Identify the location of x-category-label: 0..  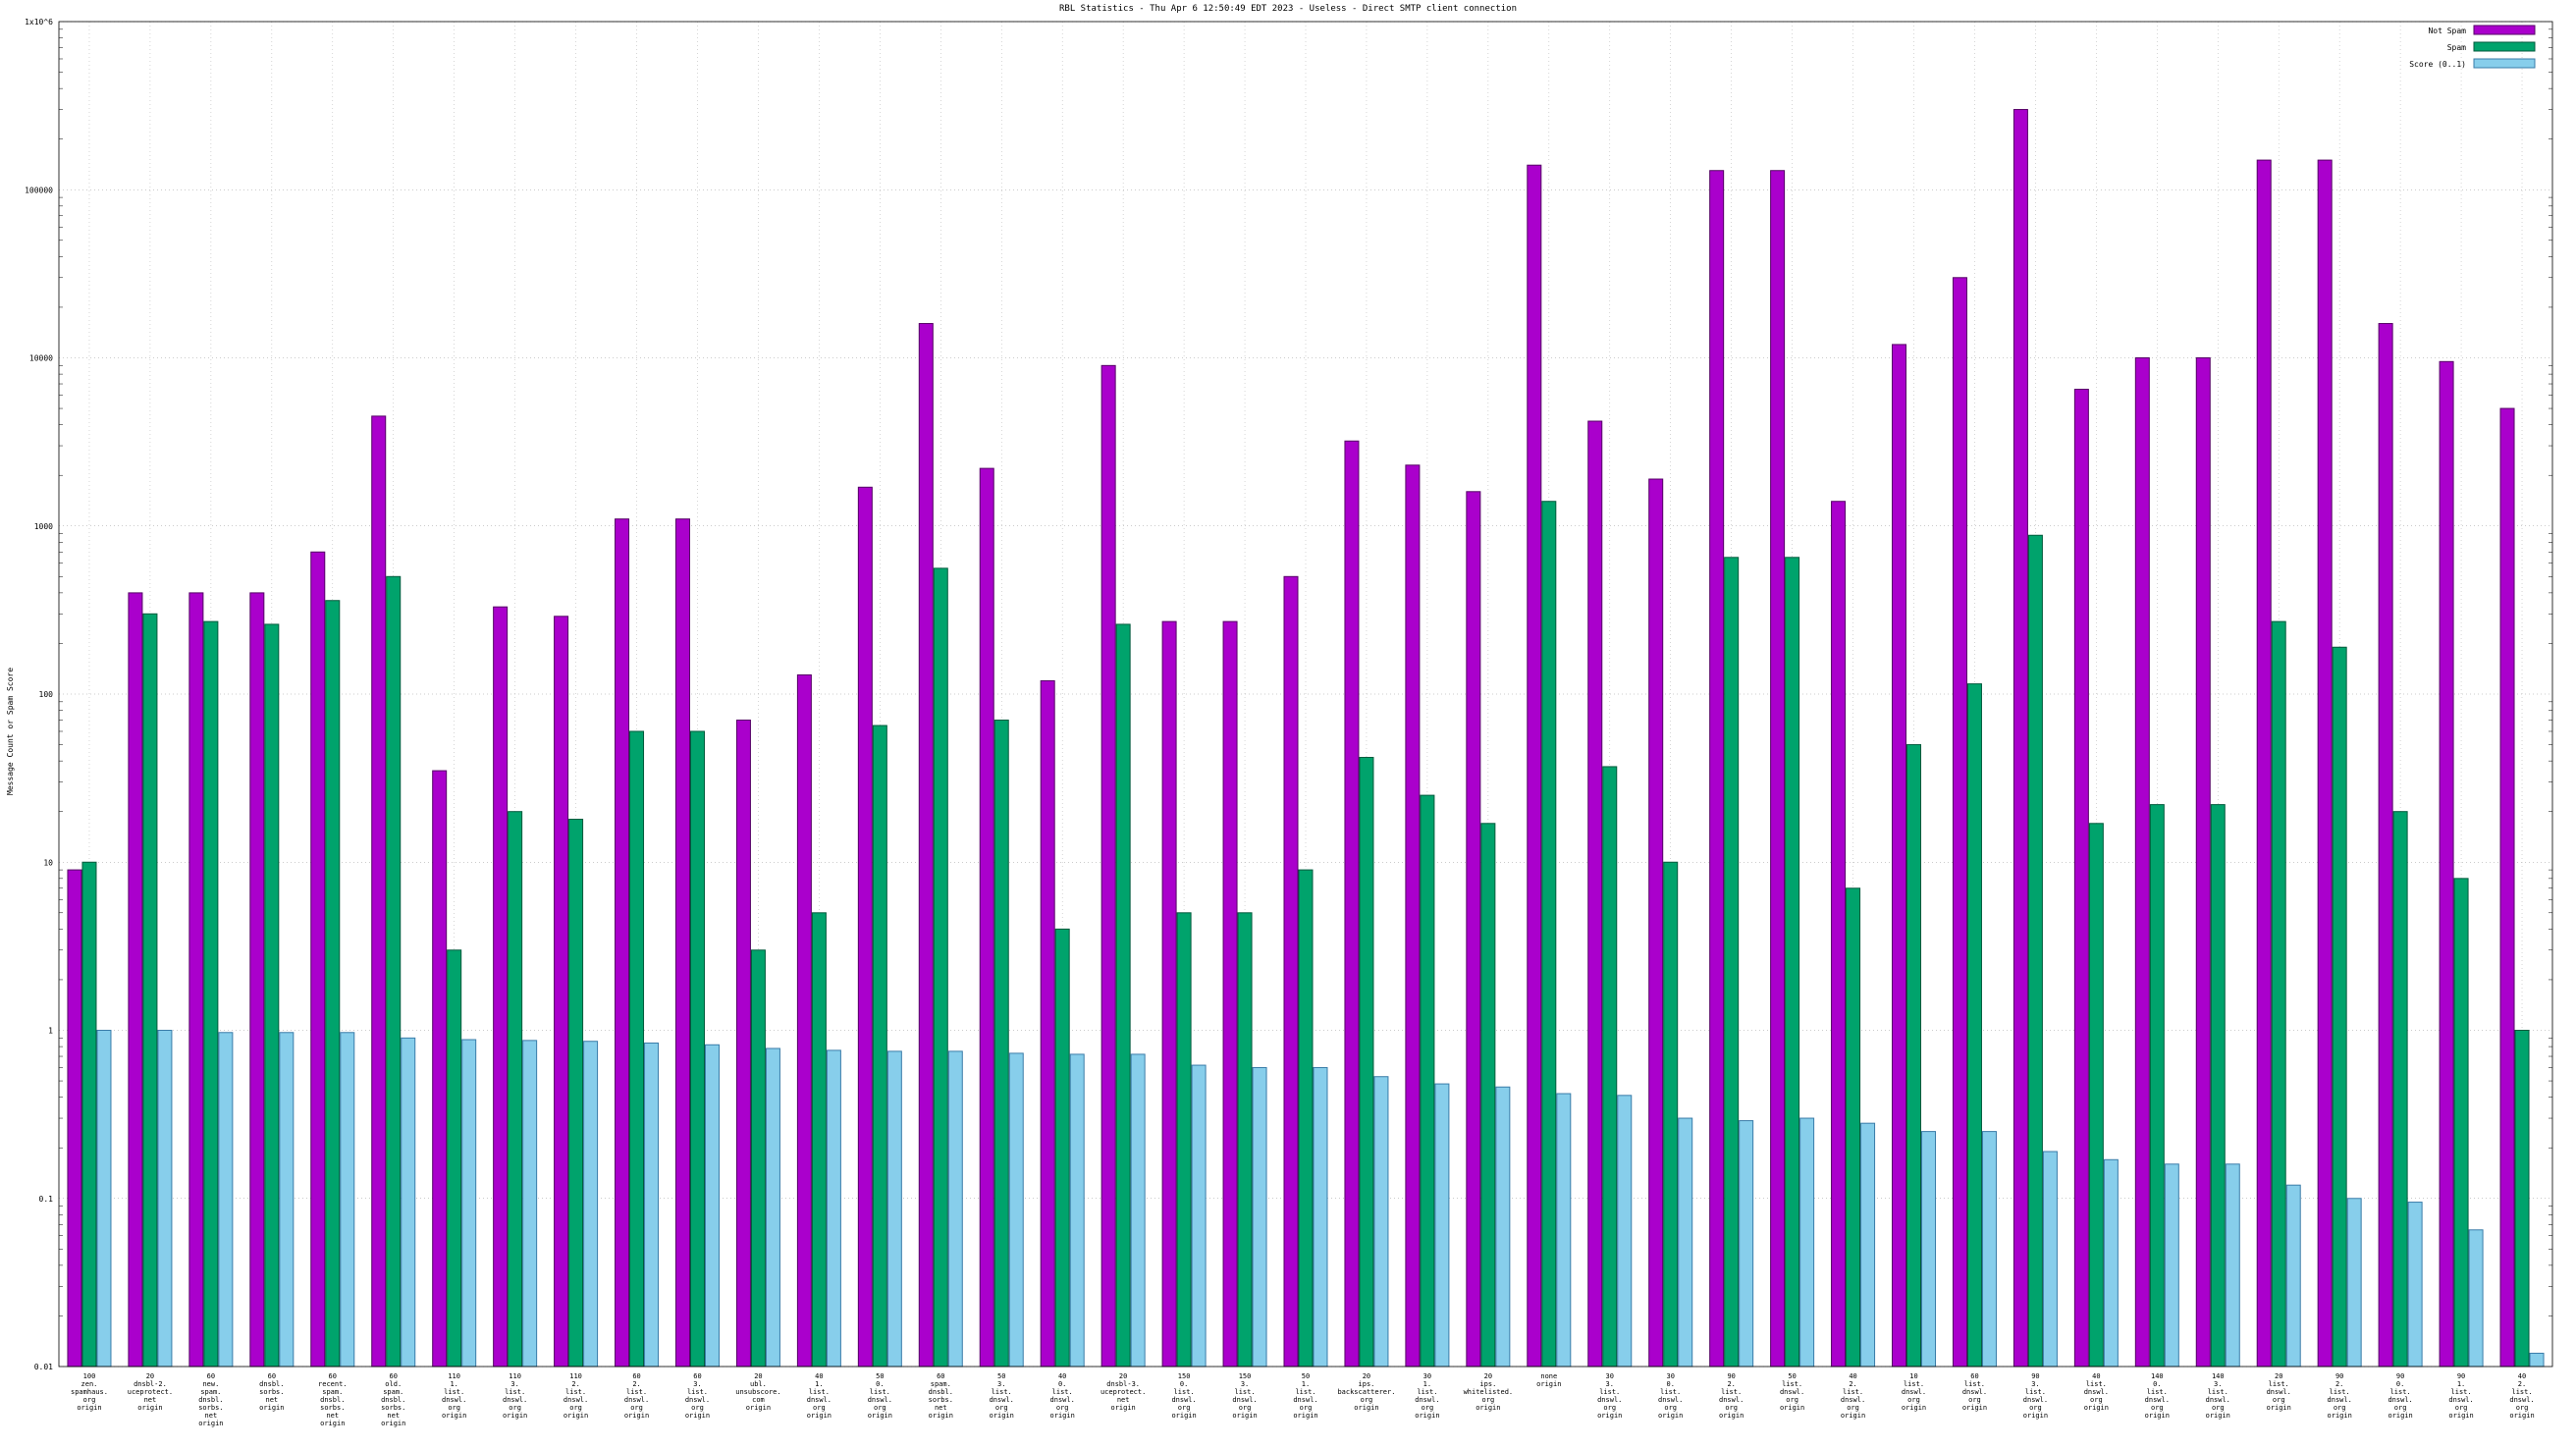
(1670, 1384).